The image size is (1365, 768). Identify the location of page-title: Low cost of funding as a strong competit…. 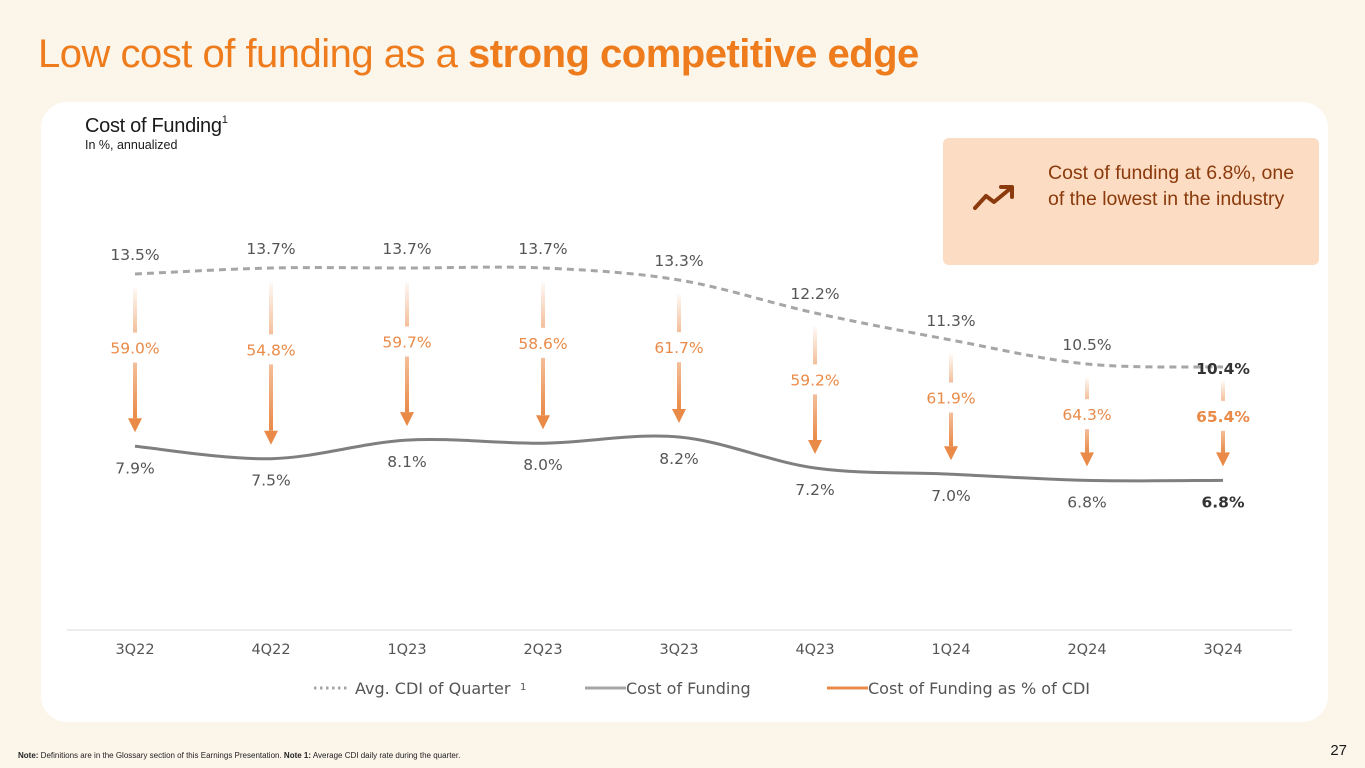
(478, 54).